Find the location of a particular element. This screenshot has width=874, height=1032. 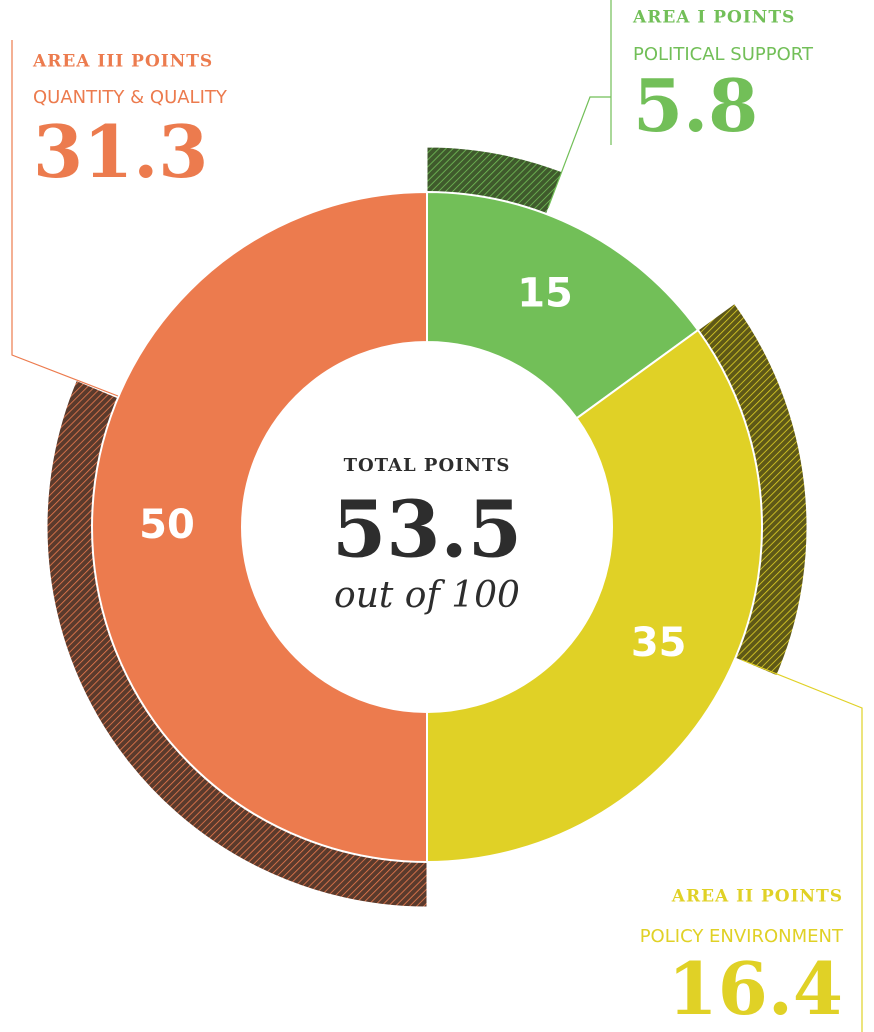

area-score: 16.4 is located at coordinates (755, 988).